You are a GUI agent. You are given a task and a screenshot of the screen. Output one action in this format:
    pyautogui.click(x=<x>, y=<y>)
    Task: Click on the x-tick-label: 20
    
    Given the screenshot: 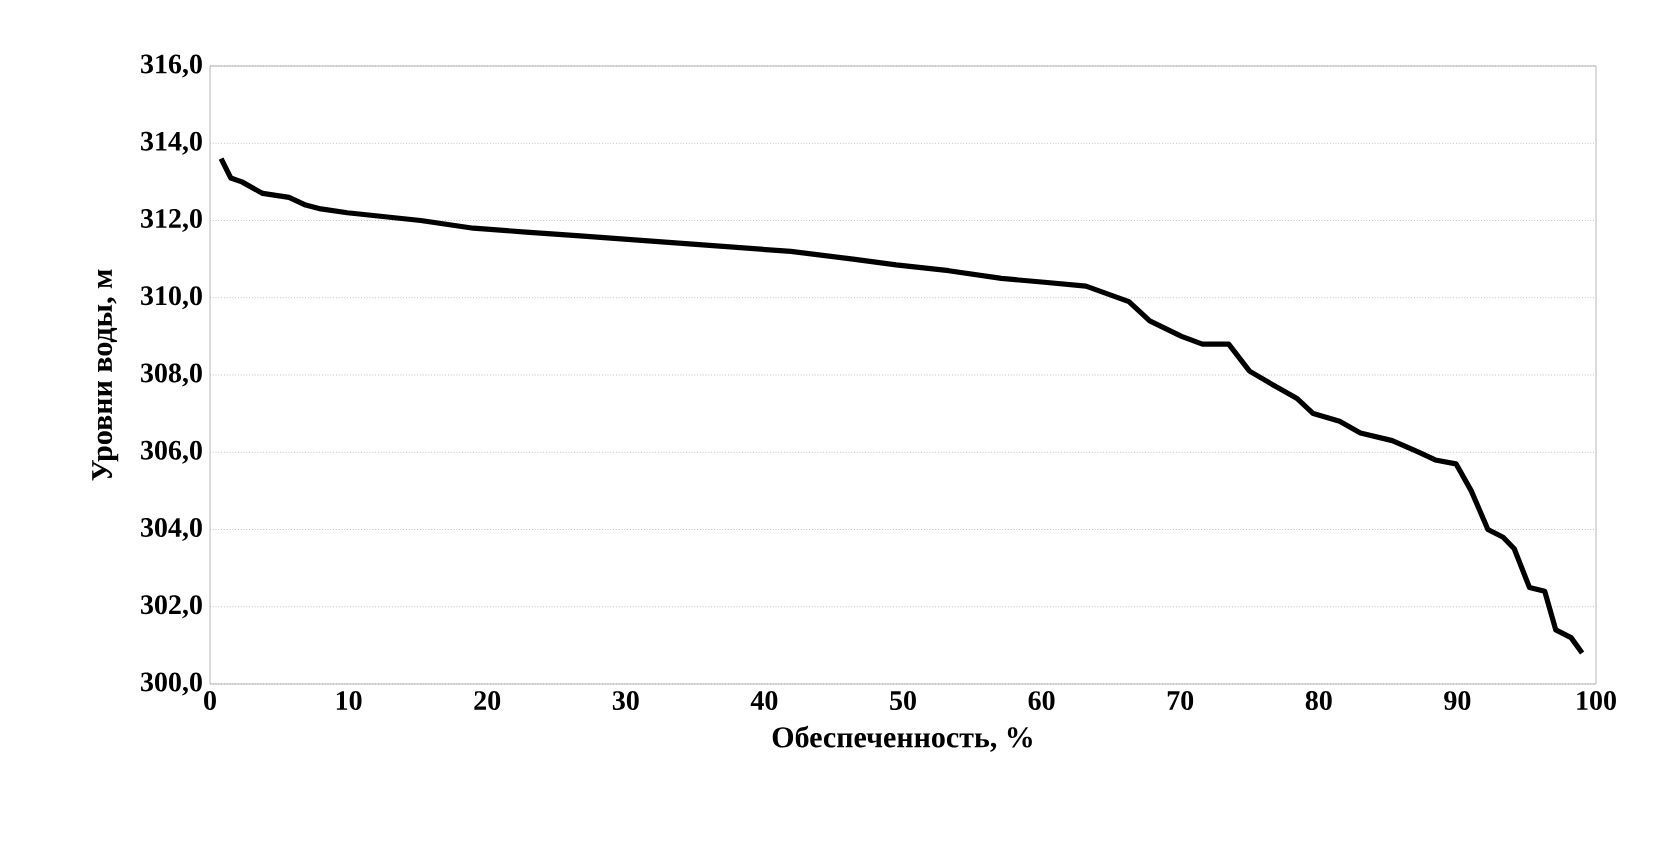 What is the action you would take?
    pyautogui.click(x=487, y=700)
    